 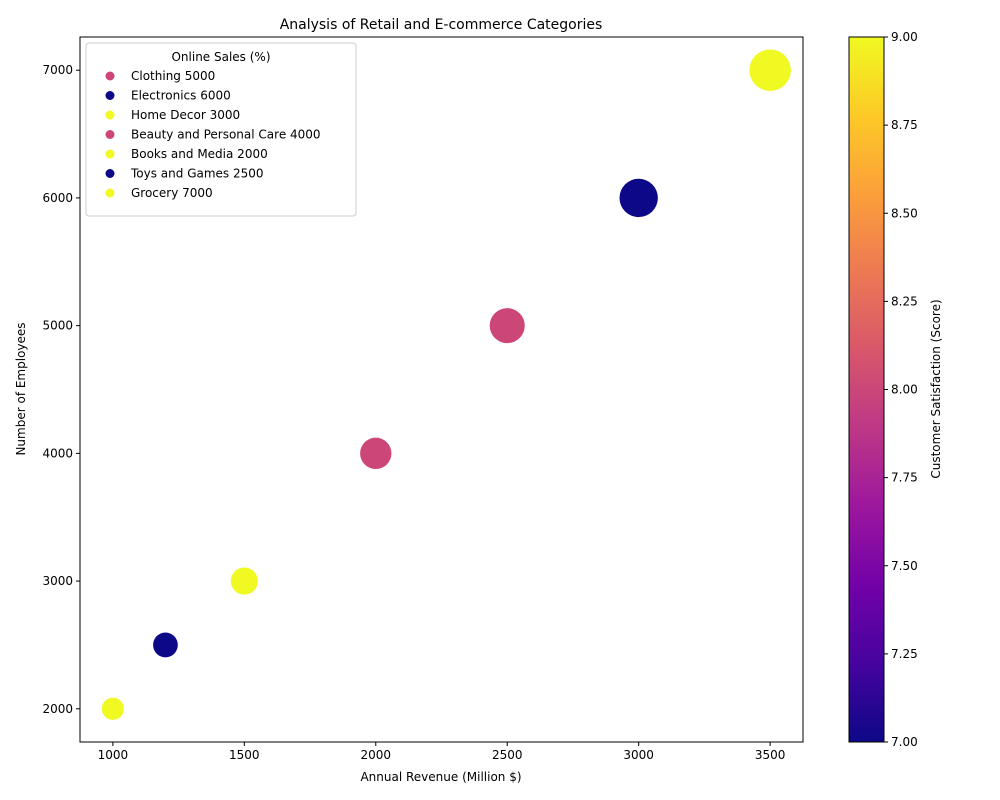 I want to click on colorbar-tick-label: 7.00, so click(x=904, y=742).